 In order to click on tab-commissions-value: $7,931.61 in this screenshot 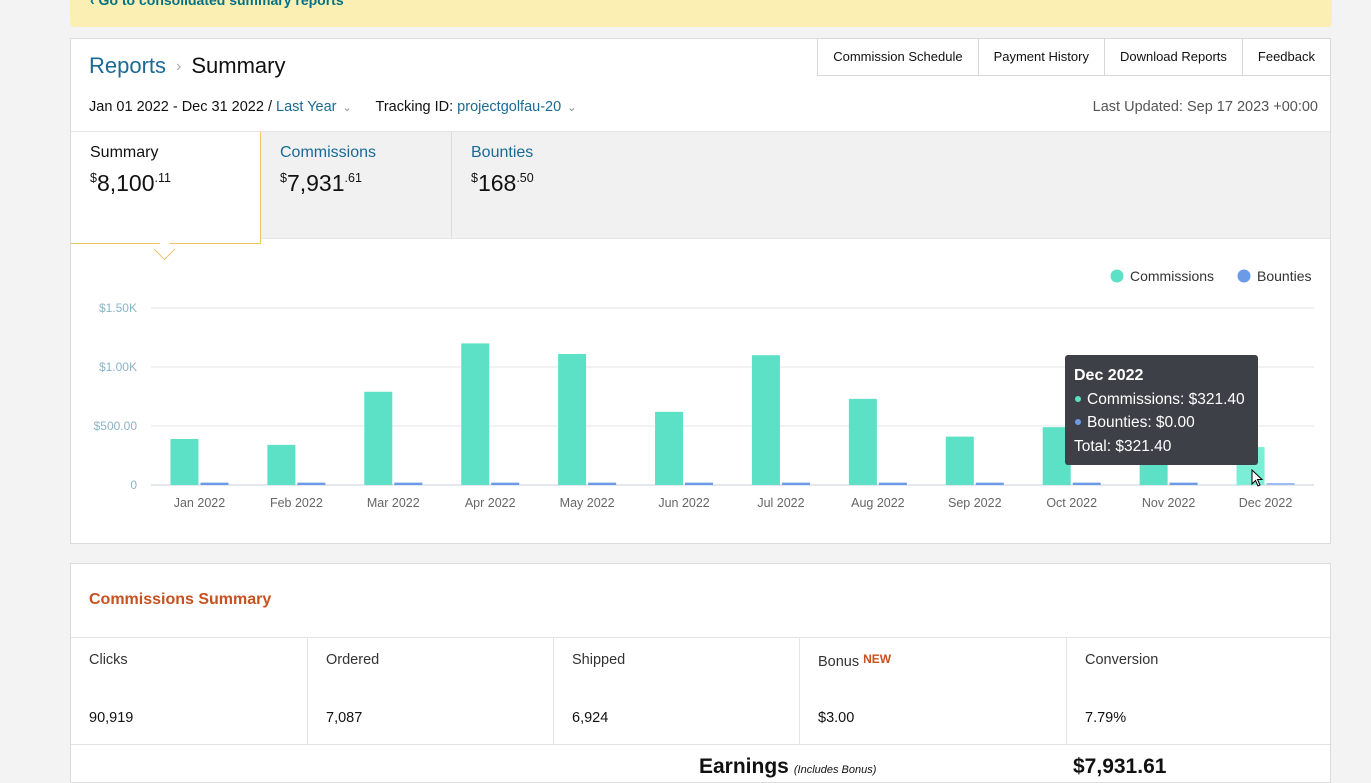, I will do `click(321, 183)`.